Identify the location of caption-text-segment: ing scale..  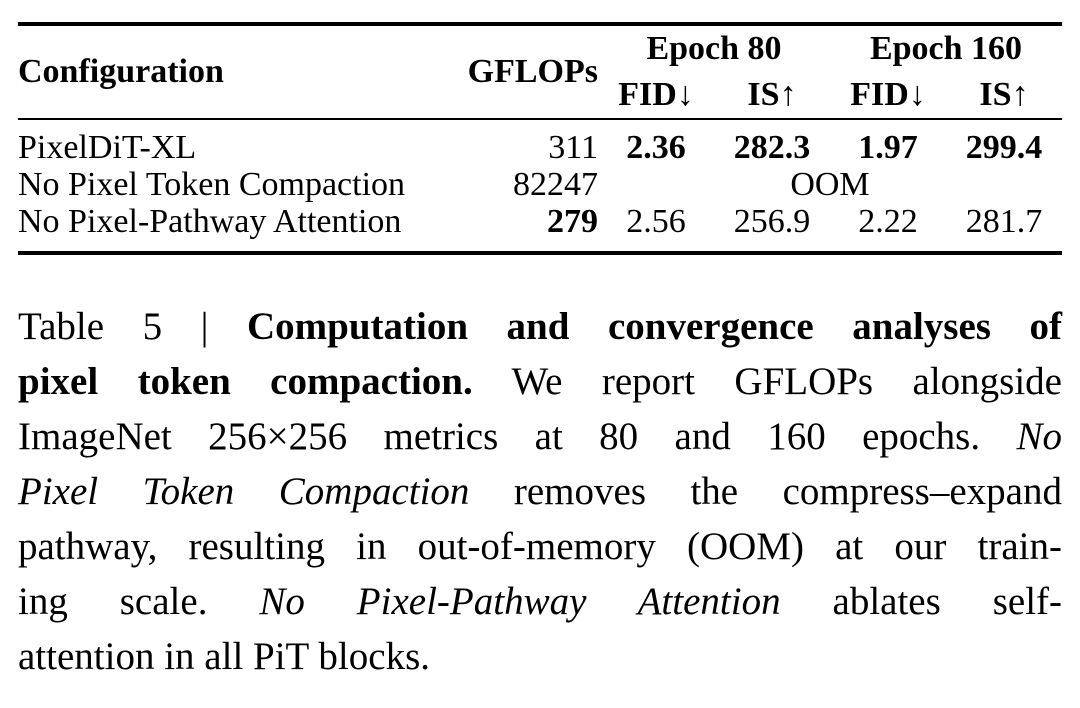
(139, 601).